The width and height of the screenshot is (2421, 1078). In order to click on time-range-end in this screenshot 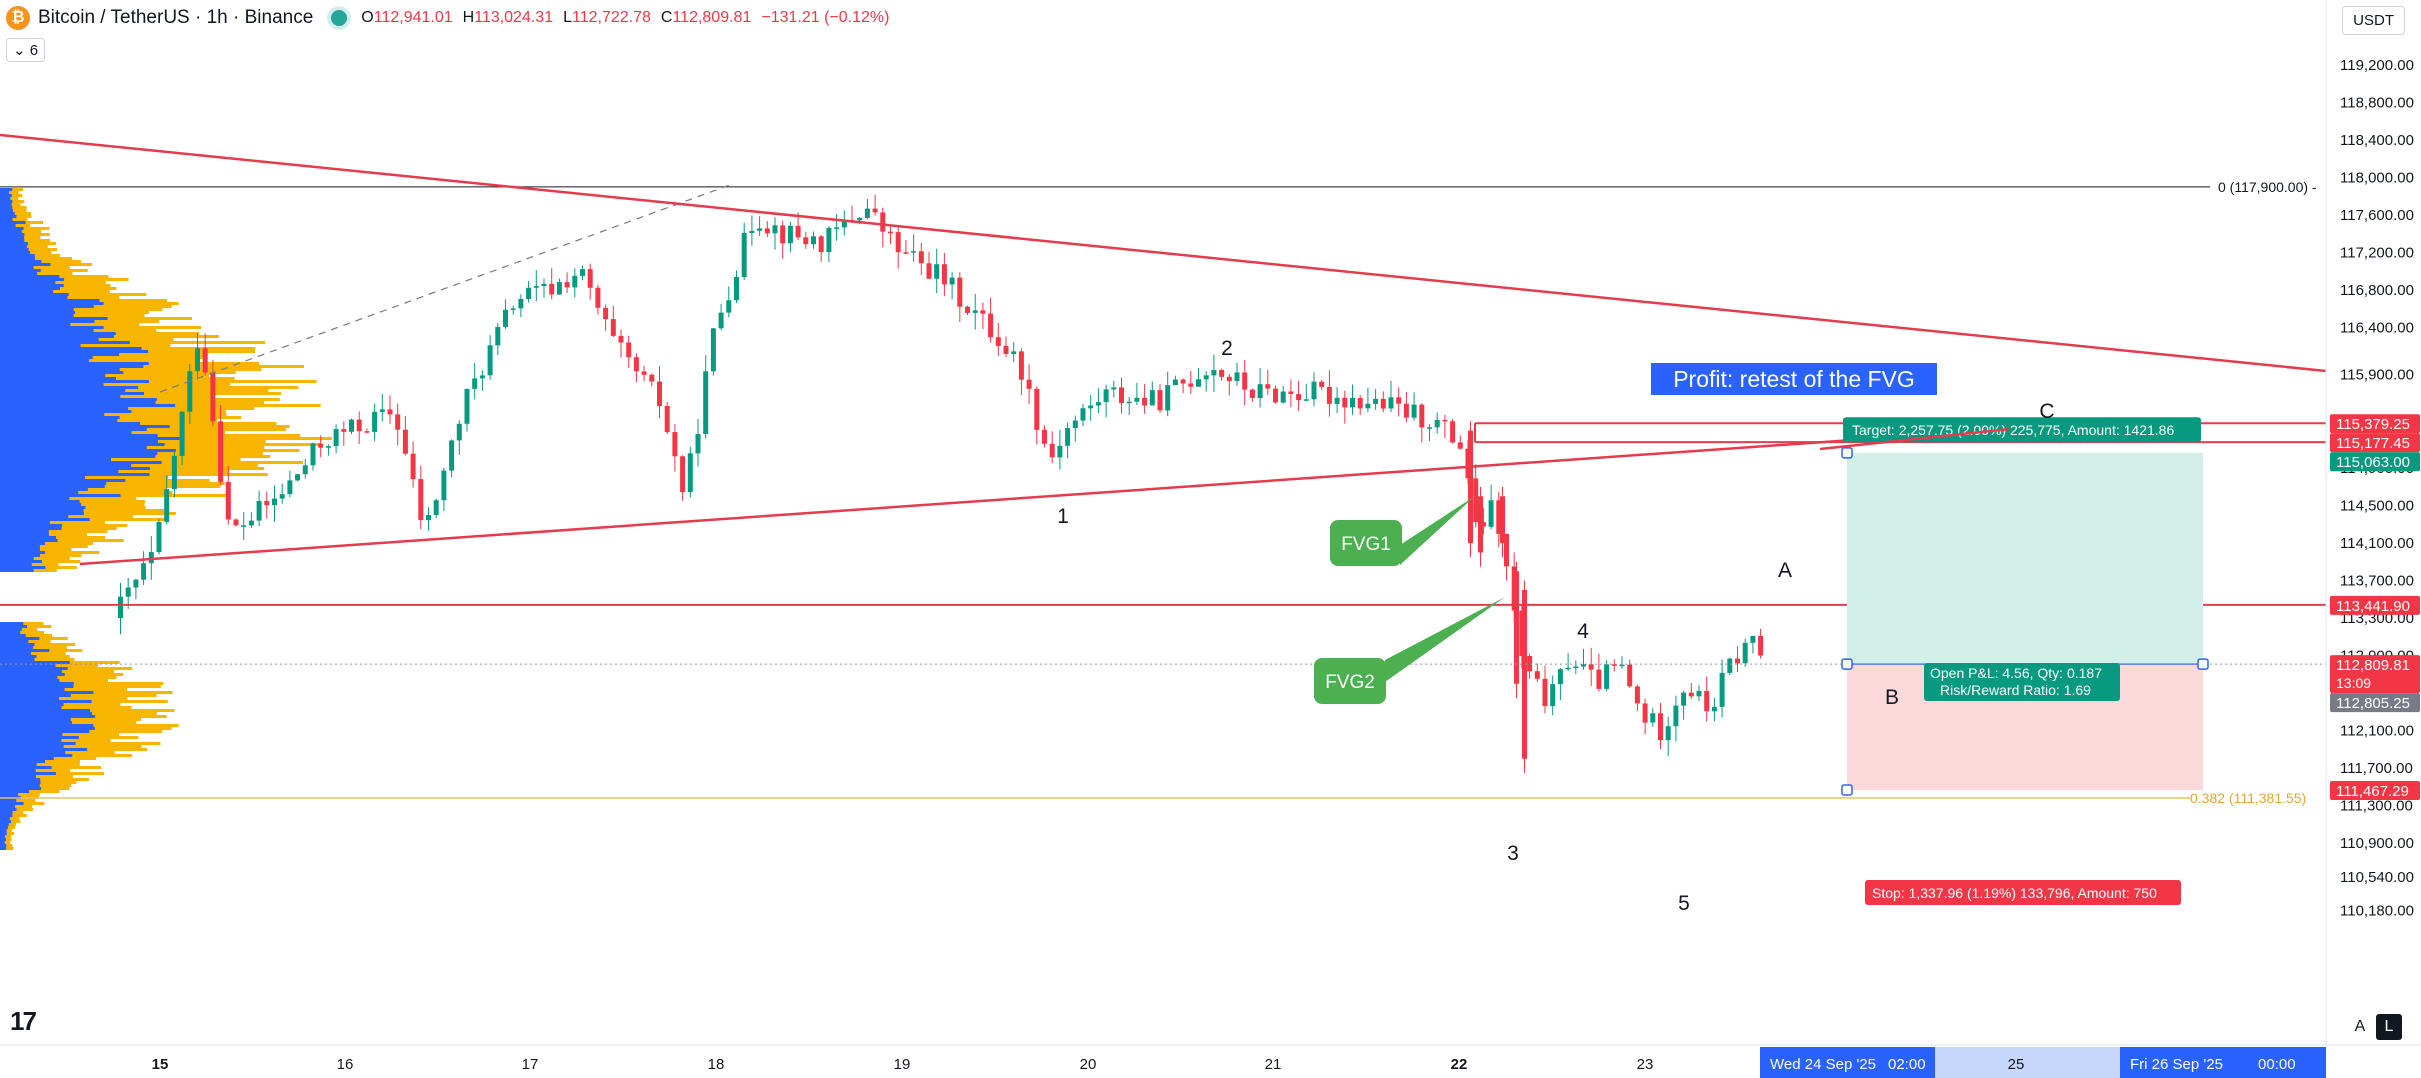, I will do `click(2223, 1062)`.